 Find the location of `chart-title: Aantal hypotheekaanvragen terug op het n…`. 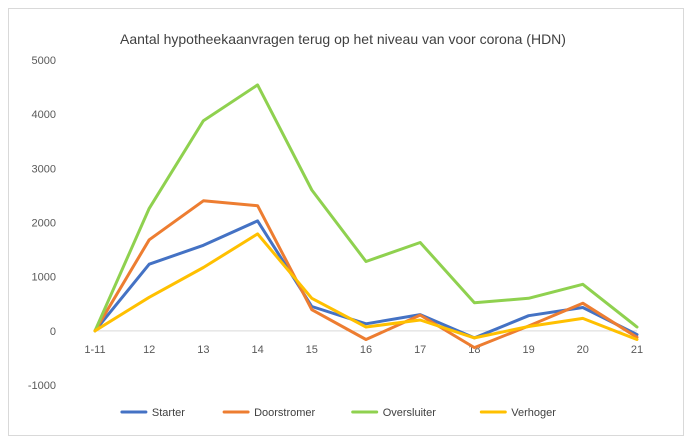

chart-title: Aantal hypotheekaanvragen terug op het n… is located at coordinates (343, 39).